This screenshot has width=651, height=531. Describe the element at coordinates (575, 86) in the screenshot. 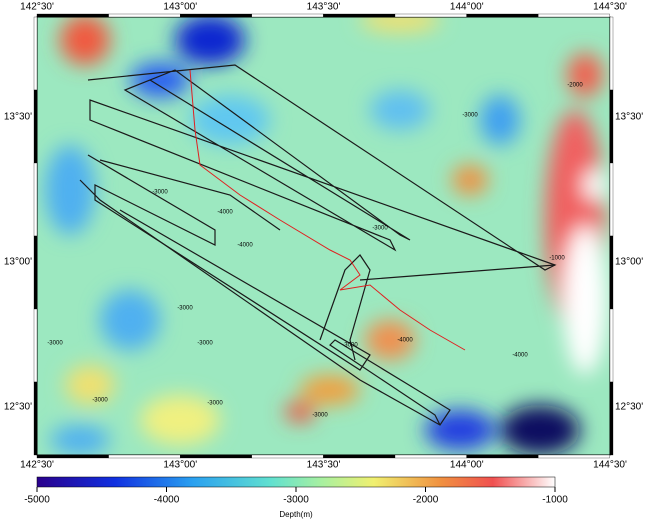

I see `contour-label: -2000` at that location.